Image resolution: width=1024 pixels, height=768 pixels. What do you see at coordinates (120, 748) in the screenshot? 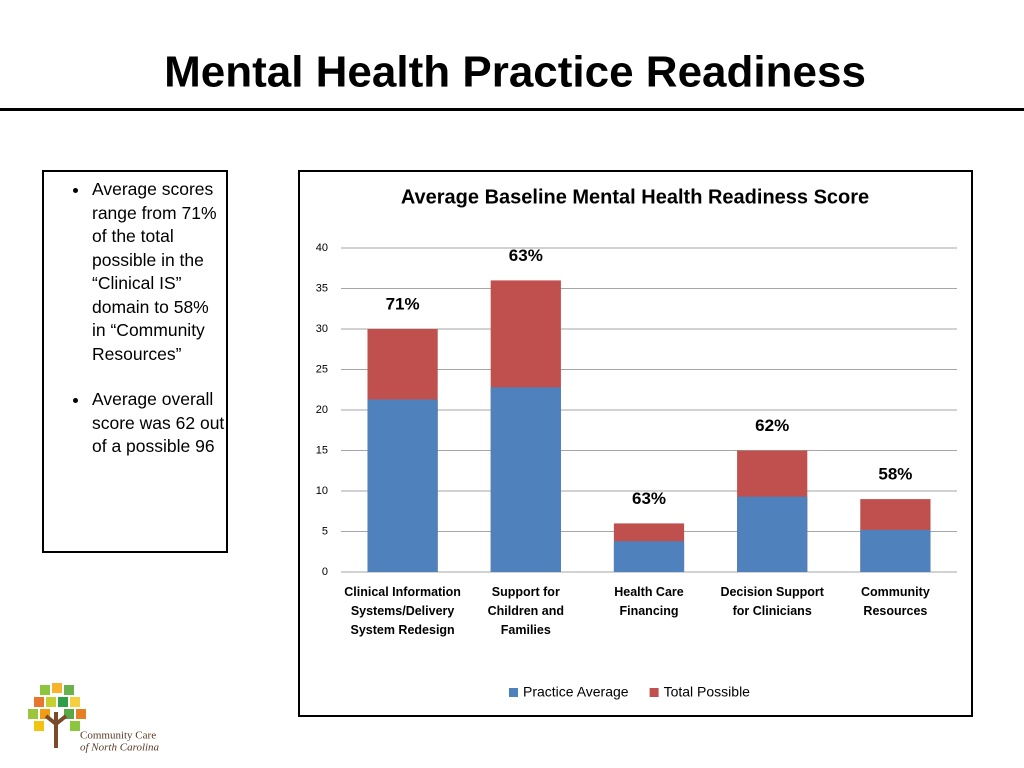
I see `logo-text: of North Carolina` at bounding box center [120, 748].